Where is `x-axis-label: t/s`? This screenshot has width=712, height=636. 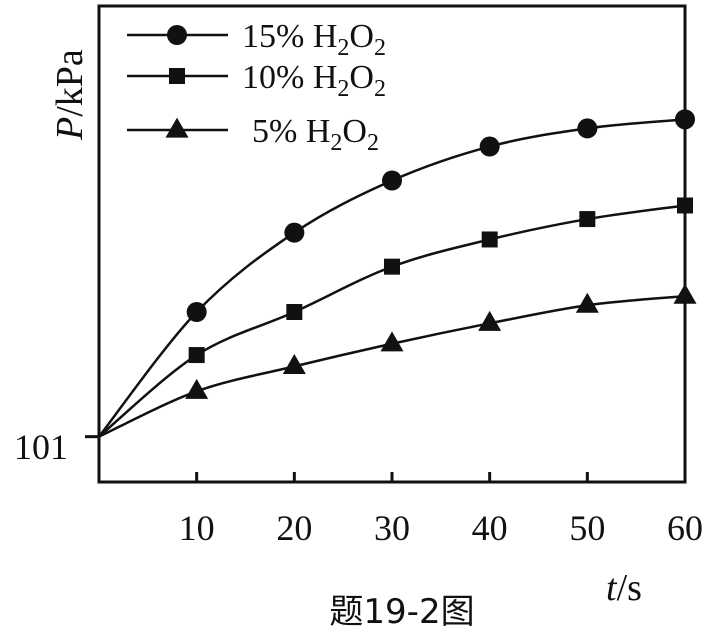
x-axis-label: t/s is located at coordinates (624, 588).